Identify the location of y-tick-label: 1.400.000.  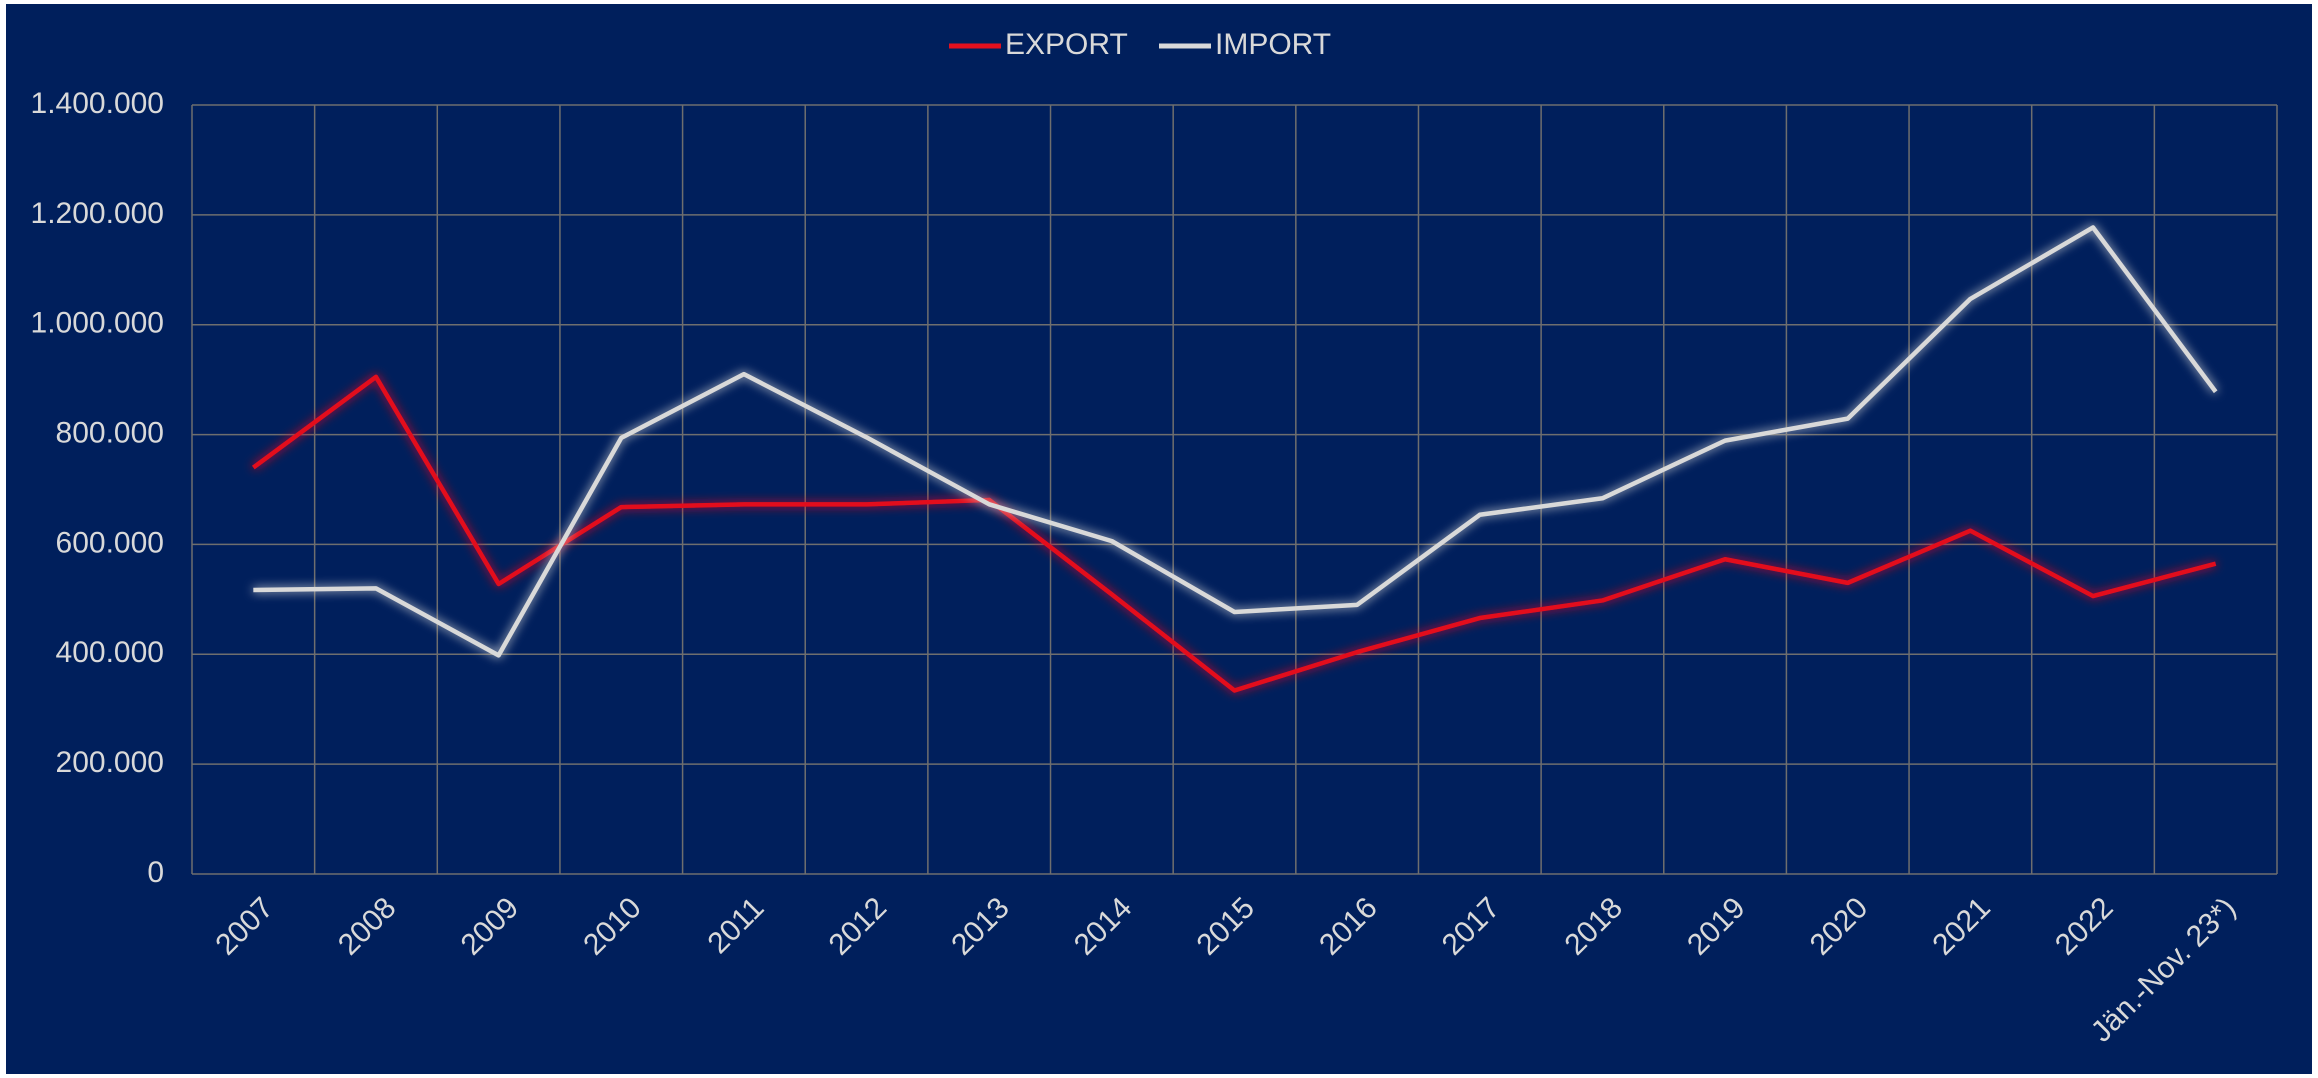
(97, 103).